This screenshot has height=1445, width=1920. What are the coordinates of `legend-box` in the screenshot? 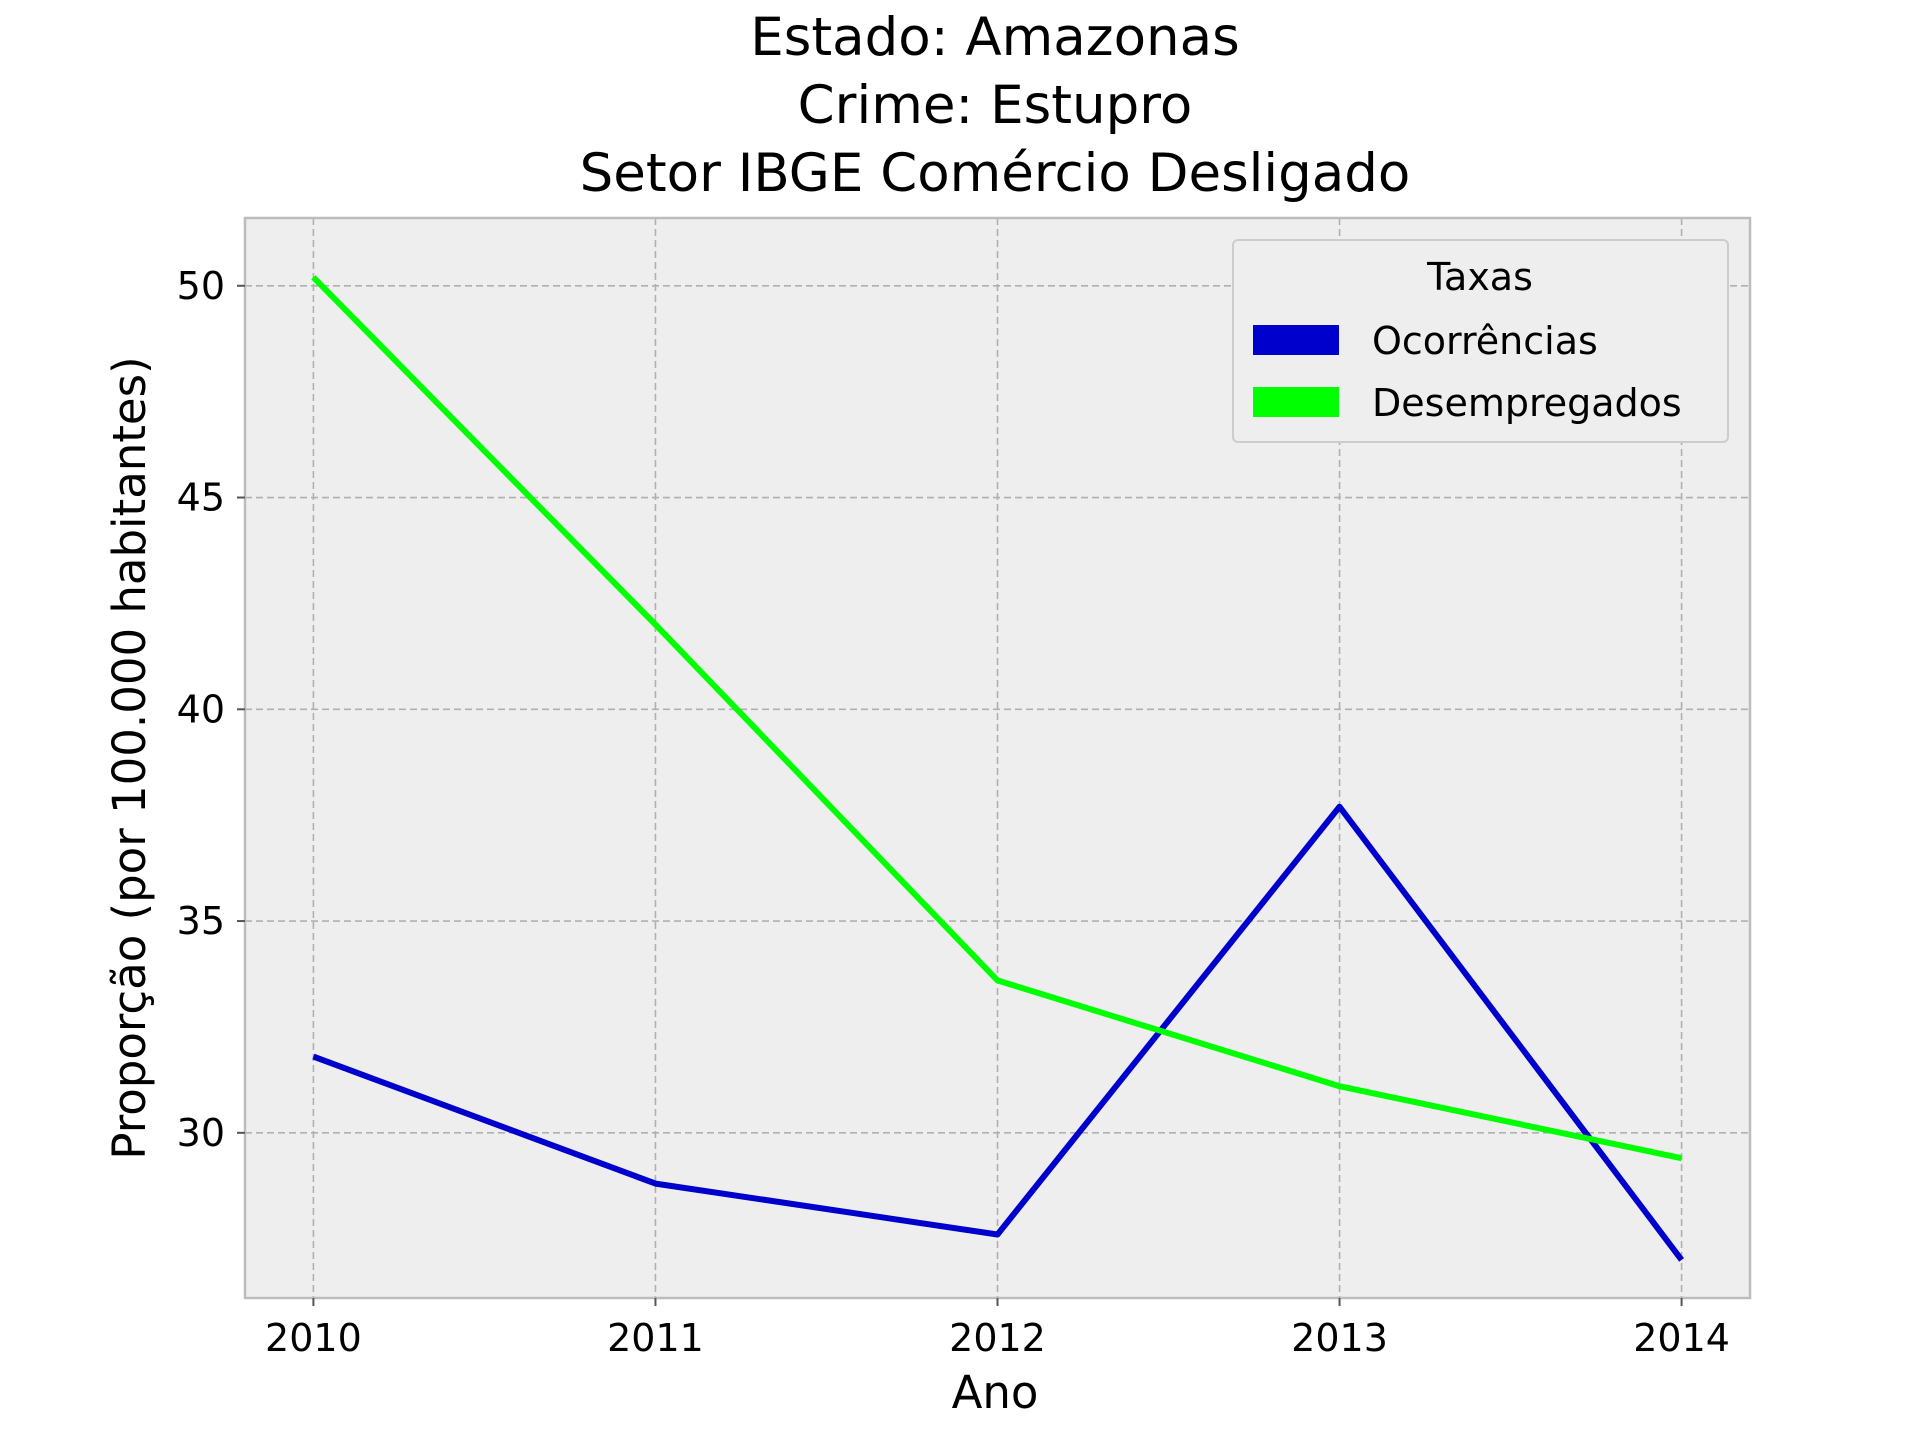 It's located at (1480, 341).